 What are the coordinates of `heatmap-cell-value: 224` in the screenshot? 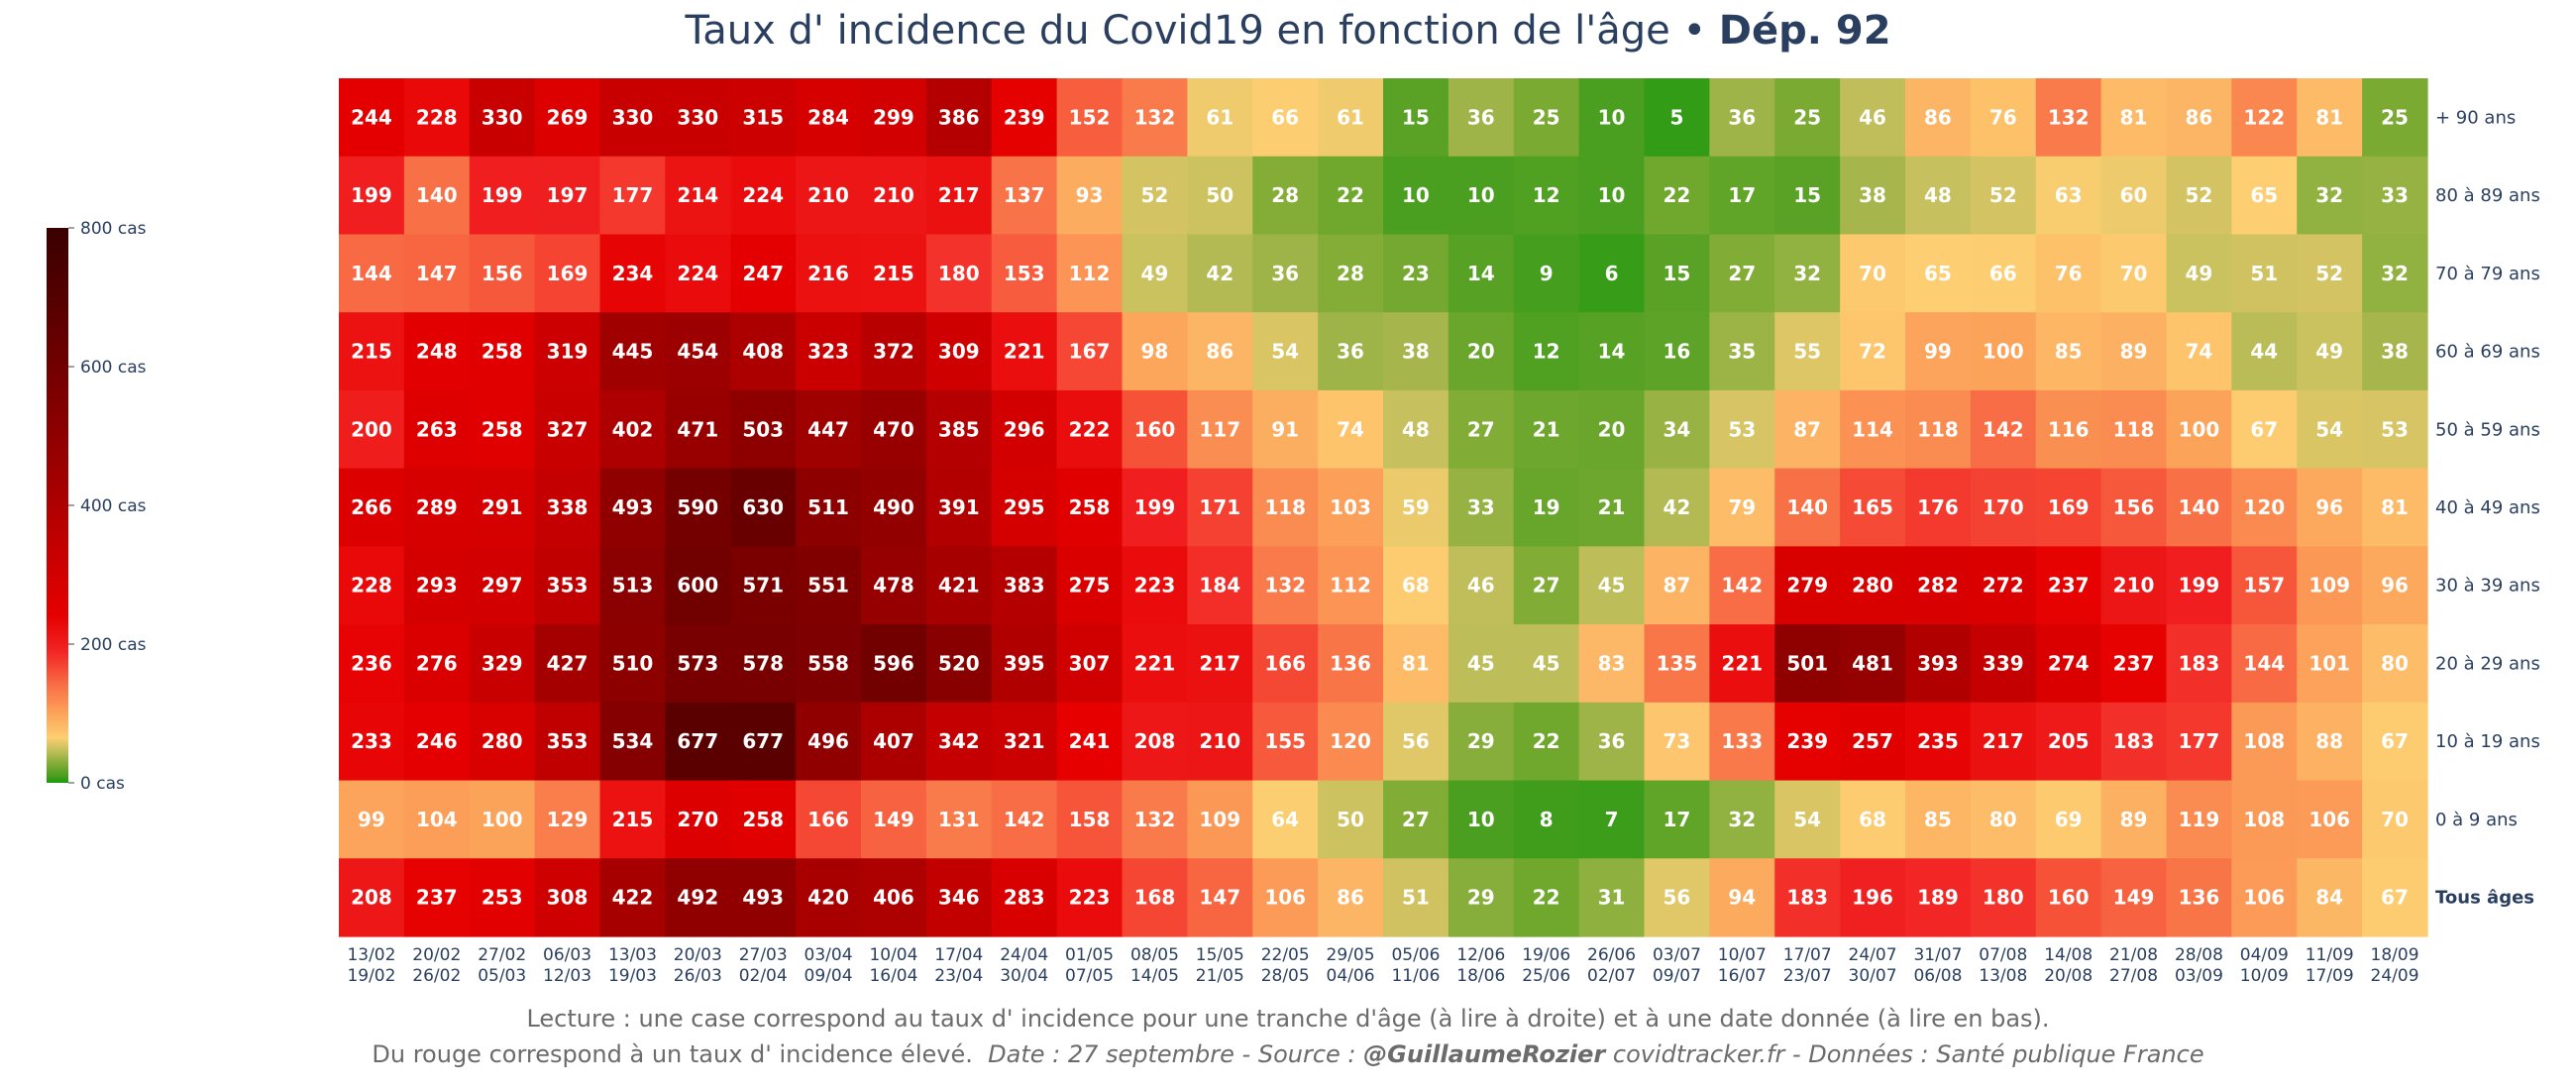 It's located at (697, 273).